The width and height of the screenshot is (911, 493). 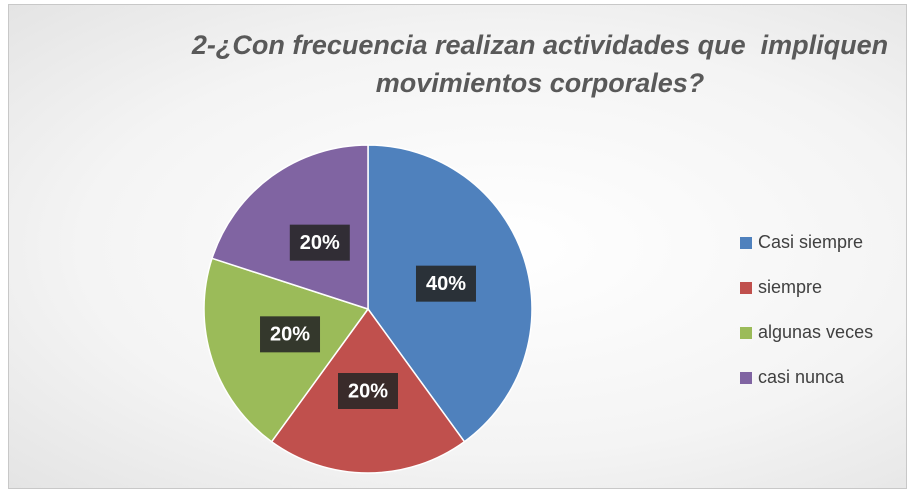 I want to click on legend-label: algunas veces, so click(x=815, y=332).